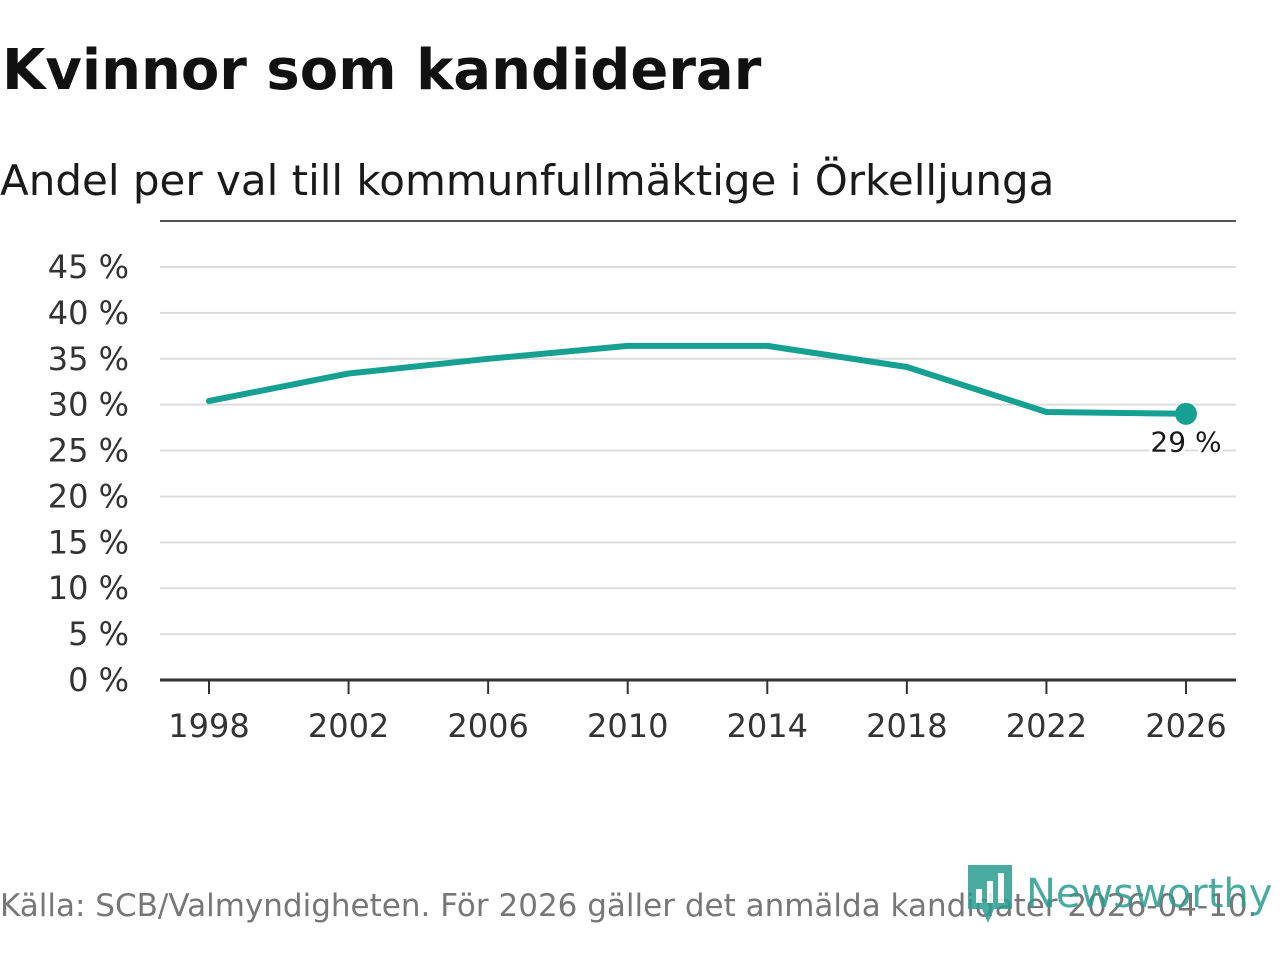  I want to click on brand-logo: Newsworthy, so click(1118, 894).